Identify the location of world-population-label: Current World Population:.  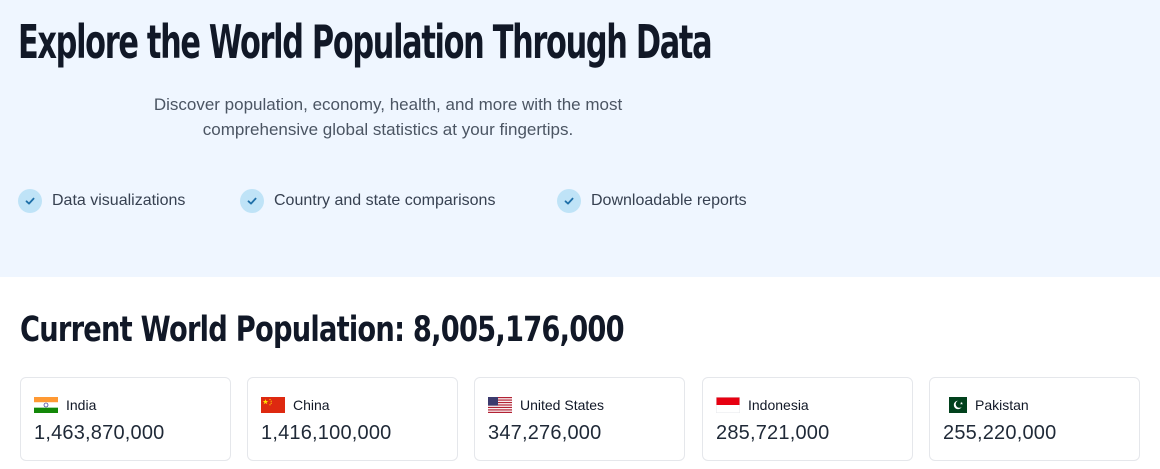
(212, 330).